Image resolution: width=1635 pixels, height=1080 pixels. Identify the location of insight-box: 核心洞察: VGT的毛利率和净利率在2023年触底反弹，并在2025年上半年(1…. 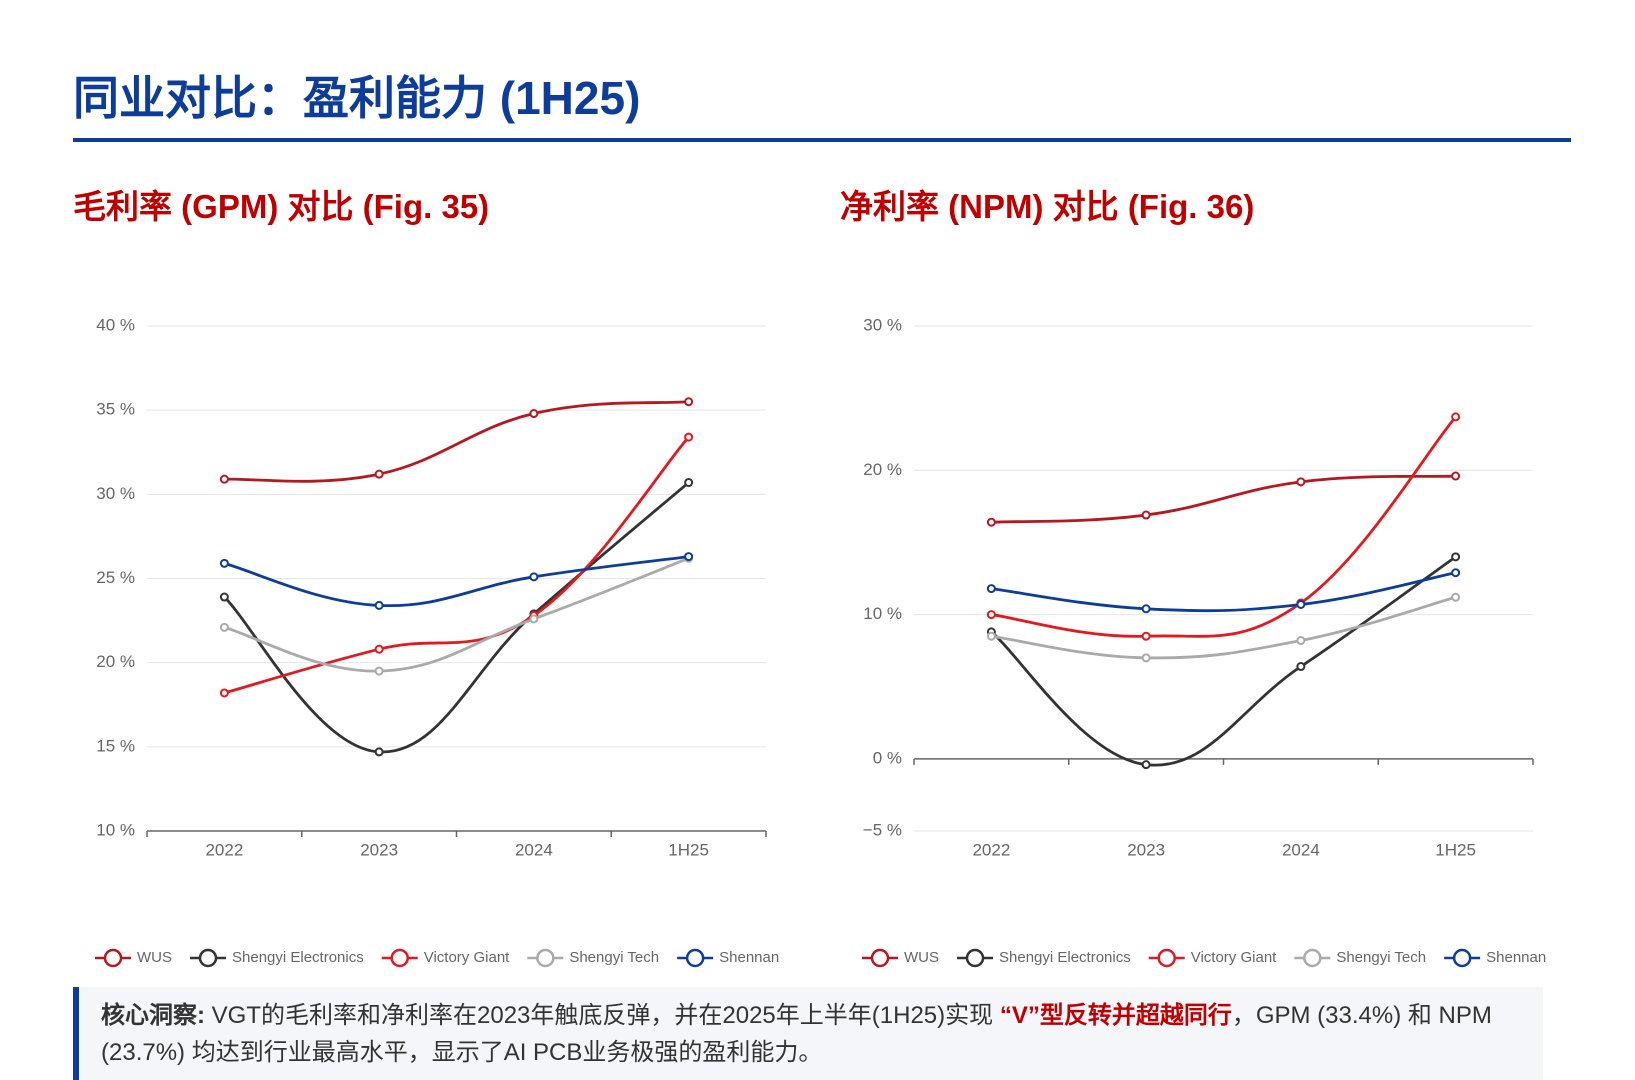
(808, 1033).